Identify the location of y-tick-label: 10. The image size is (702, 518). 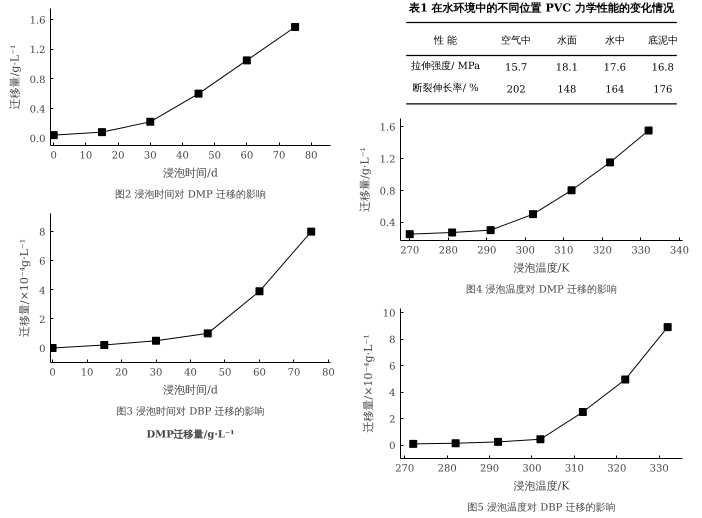
(389, 314).